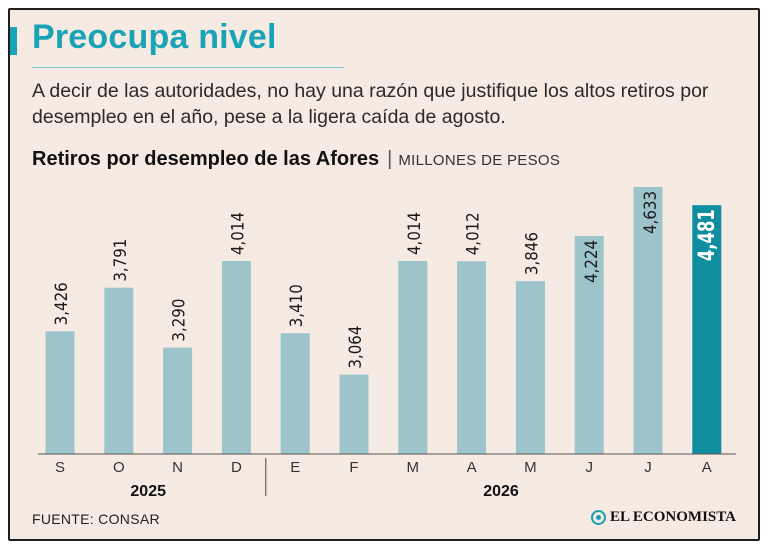  What do you see at coordinates (501, 491) in the screenshot?
I see `year-label: 2026` at bounding box center [501, 491].